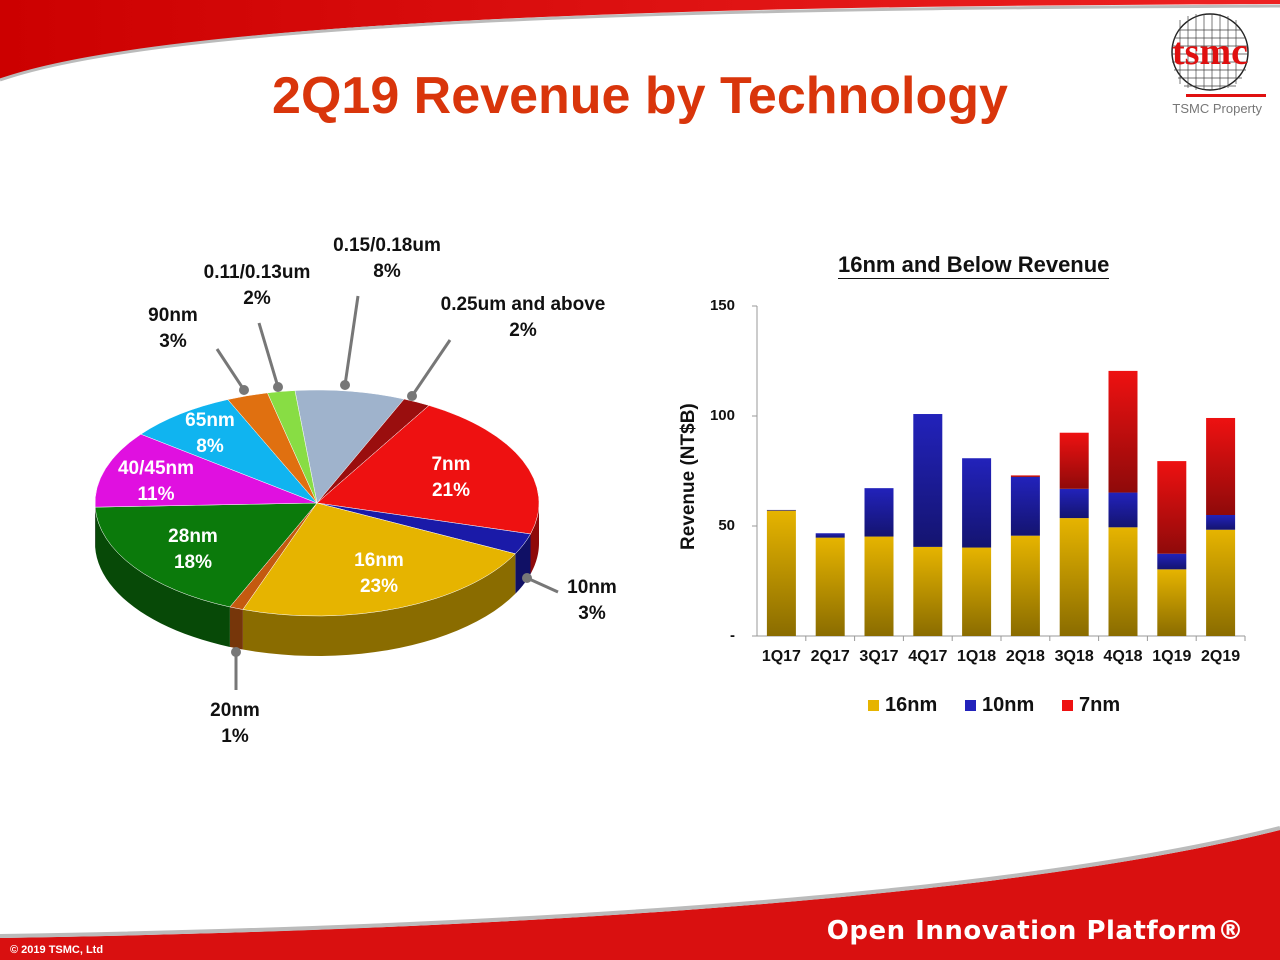  What do you see at coordinates (173, 315) in the screenshot?
I see `slice-name: 90nm` at bounding box center [173, 315].